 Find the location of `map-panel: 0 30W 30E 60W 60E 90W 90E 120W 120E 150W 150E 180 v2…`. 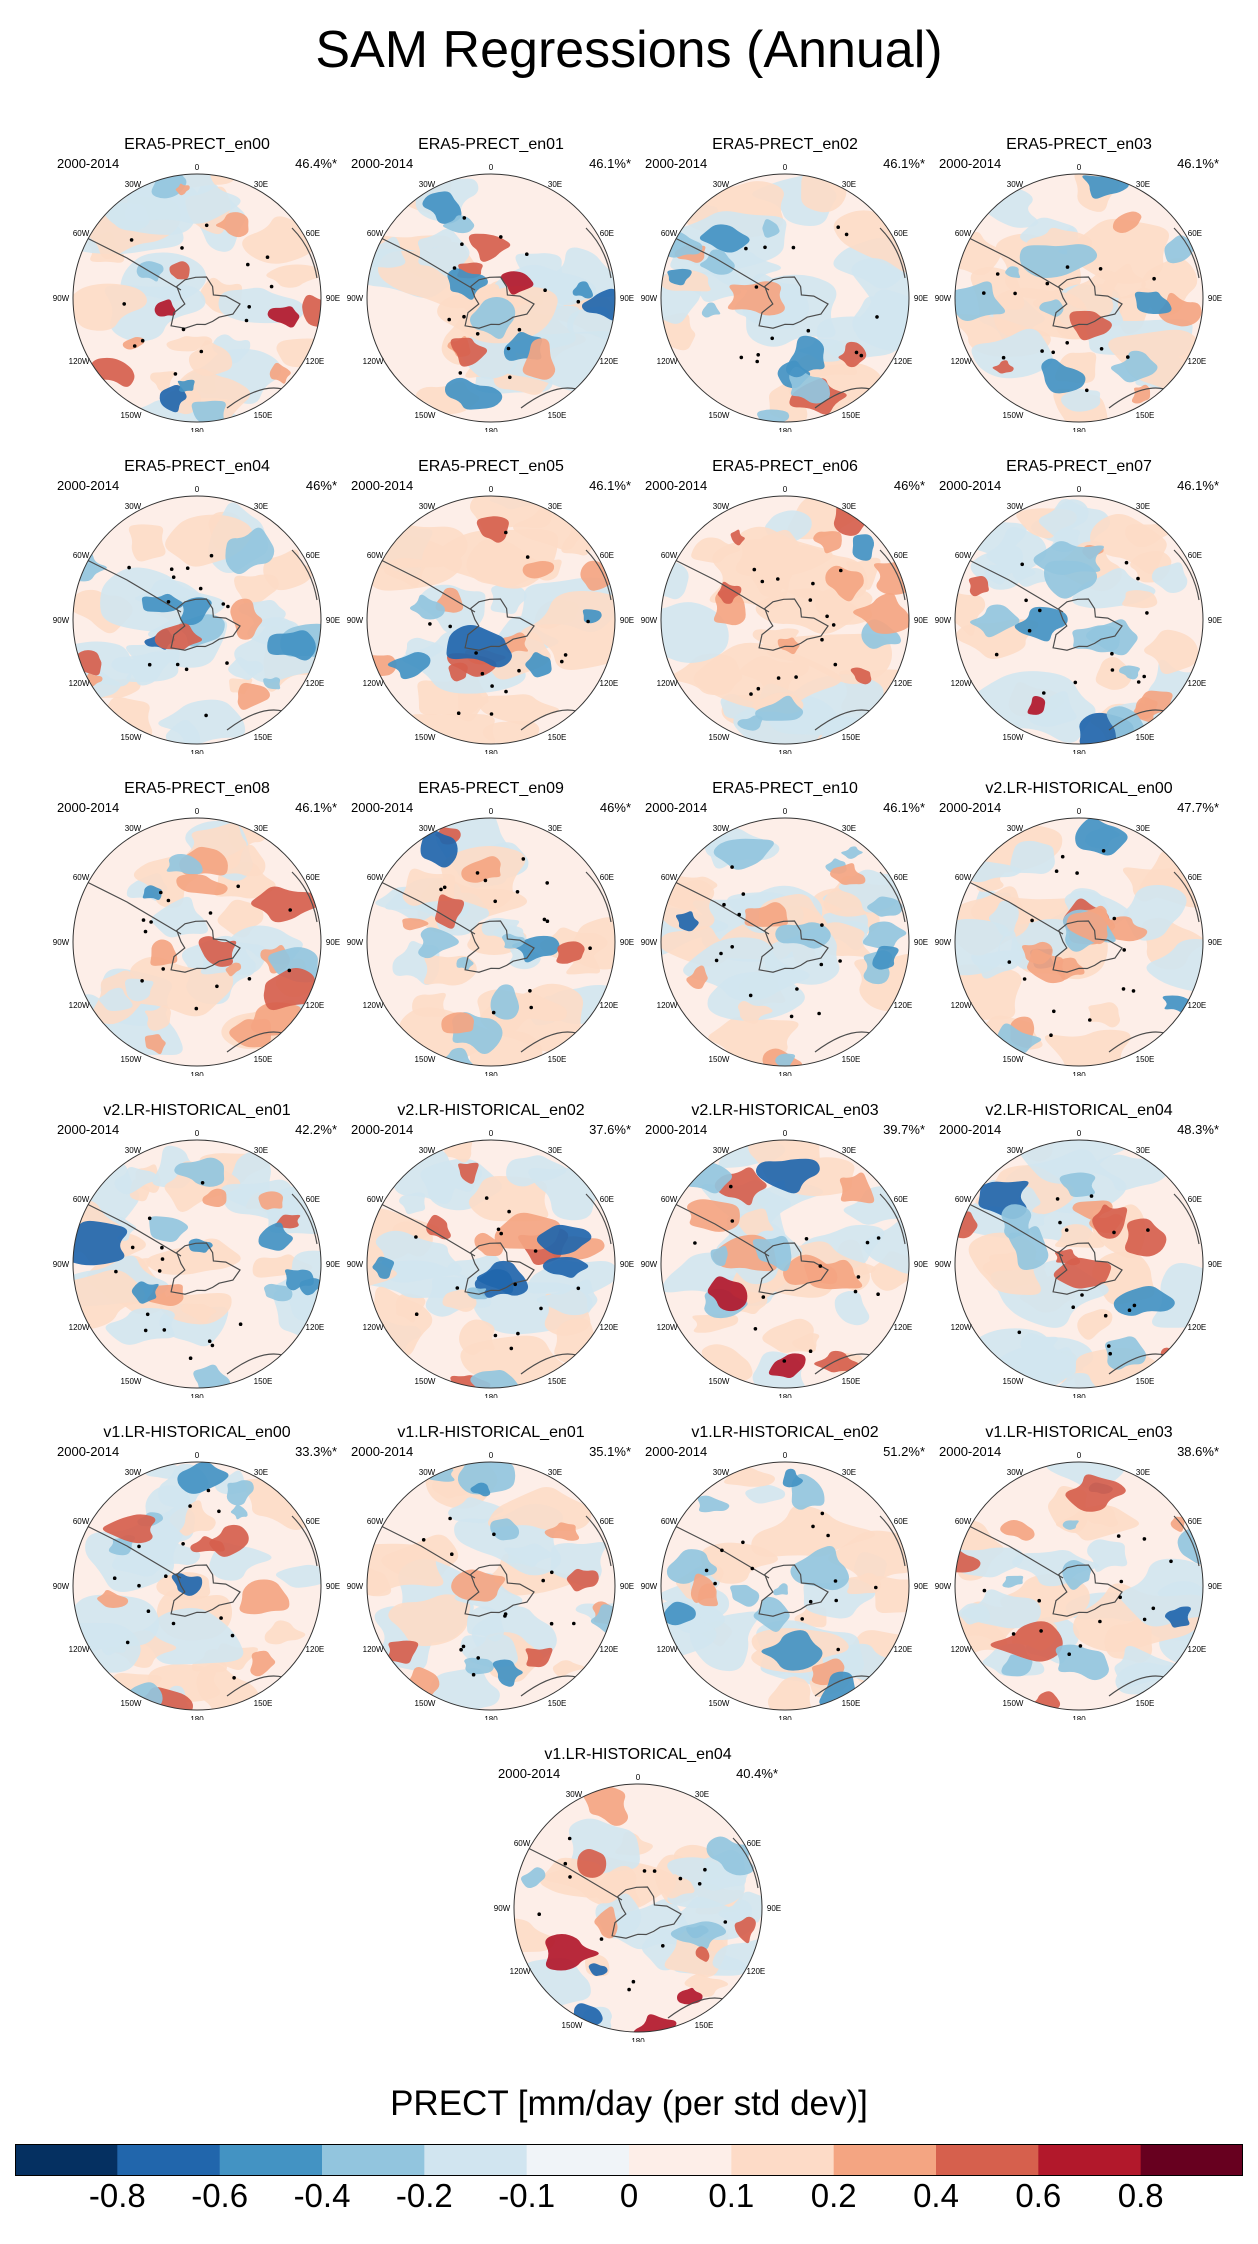

map-panel: 0 30W 30E 60W 60E 90W 90E 120W 120E 150W 150E 180 v2… is located at coordinates (1079, 926).